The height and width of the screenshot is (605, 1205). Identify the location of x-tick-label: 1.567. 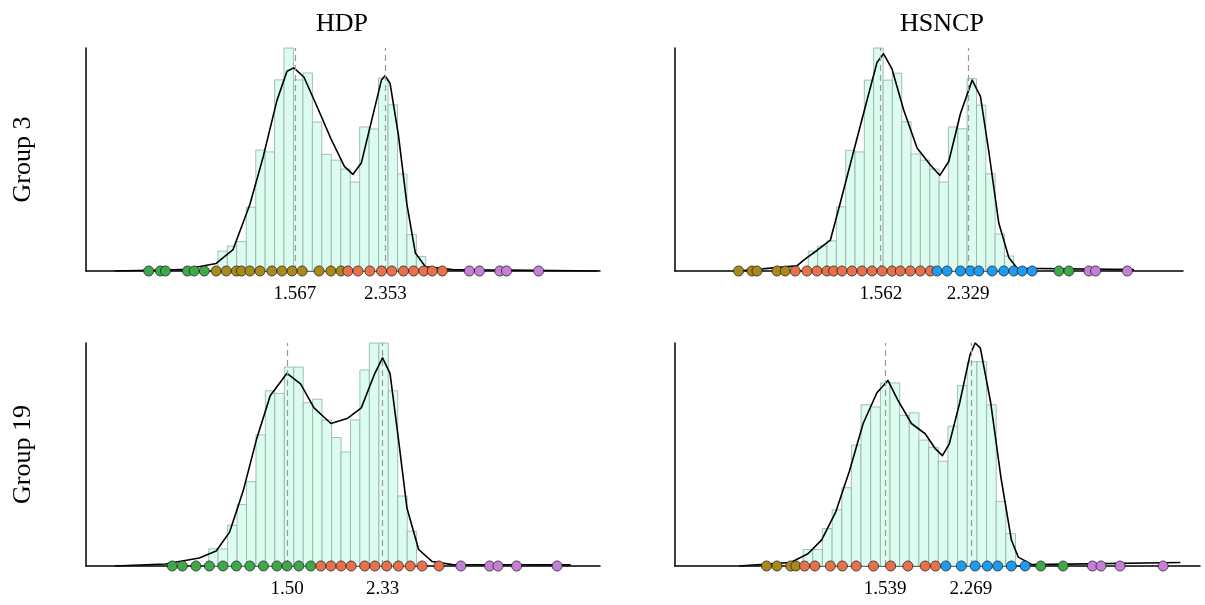
(295, 292).